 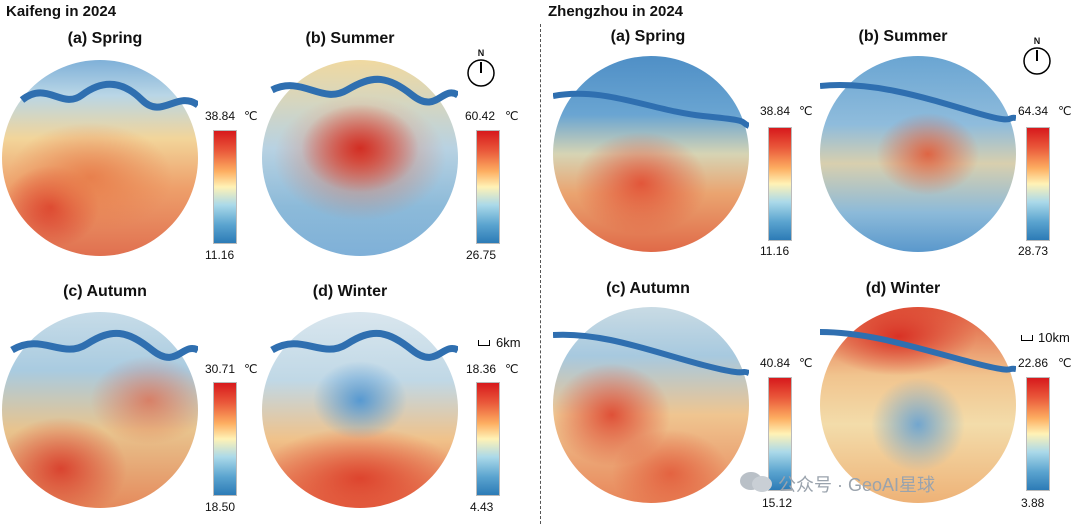 What do you see at coordinates (1038, 184) in the screenshot?
I see `zhengzhou-summer-colorbar` at bounding box center [1038, 184].